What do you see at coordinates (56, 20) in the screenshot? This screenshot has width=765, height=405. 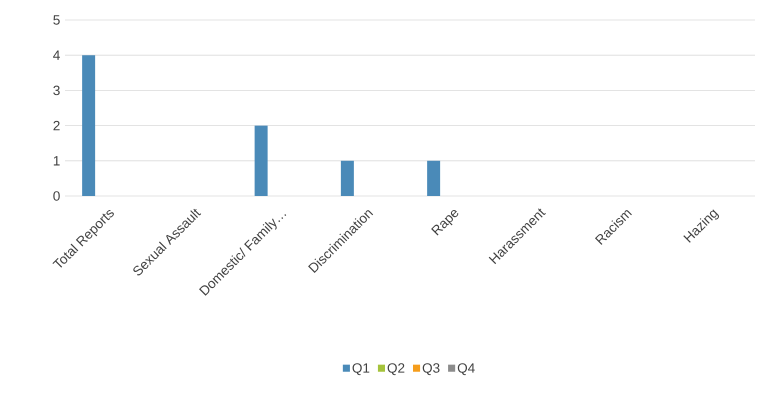 I see `y-tick-label: 5` at bounding box center [56, 20].